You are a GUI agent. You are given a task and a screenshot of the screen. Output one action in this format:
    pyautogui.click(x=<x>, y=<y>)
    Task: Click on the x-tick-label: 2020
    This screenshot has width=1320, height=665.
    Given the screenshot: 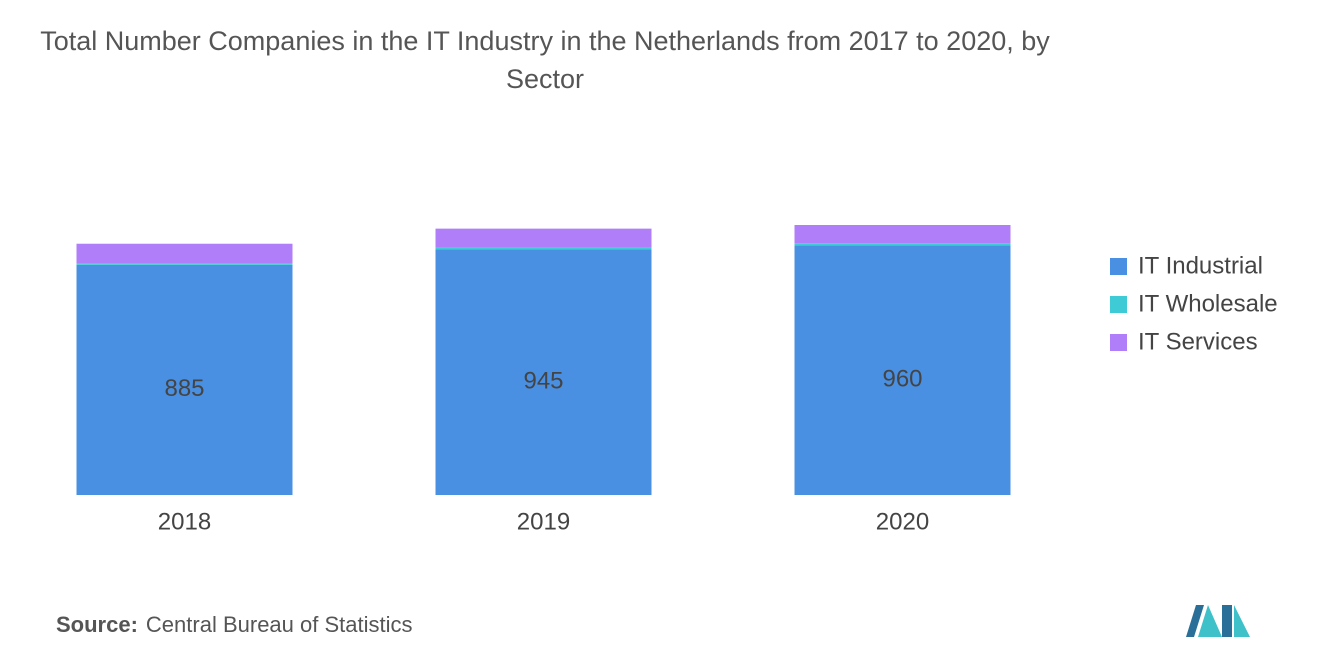 What is the action you would take?
    pyautogui.click(x=902, y=521)
    